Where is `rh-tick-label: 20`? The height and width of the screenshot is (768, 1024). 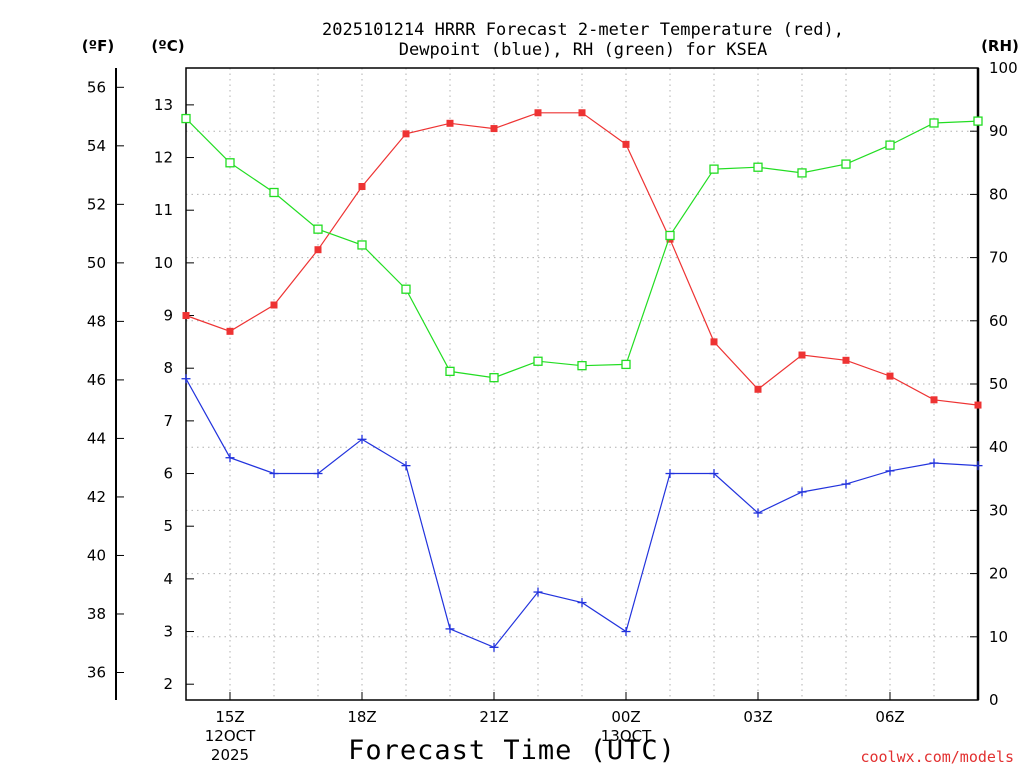
rh-tick-label: 20 is located at coordinates (998, 574).